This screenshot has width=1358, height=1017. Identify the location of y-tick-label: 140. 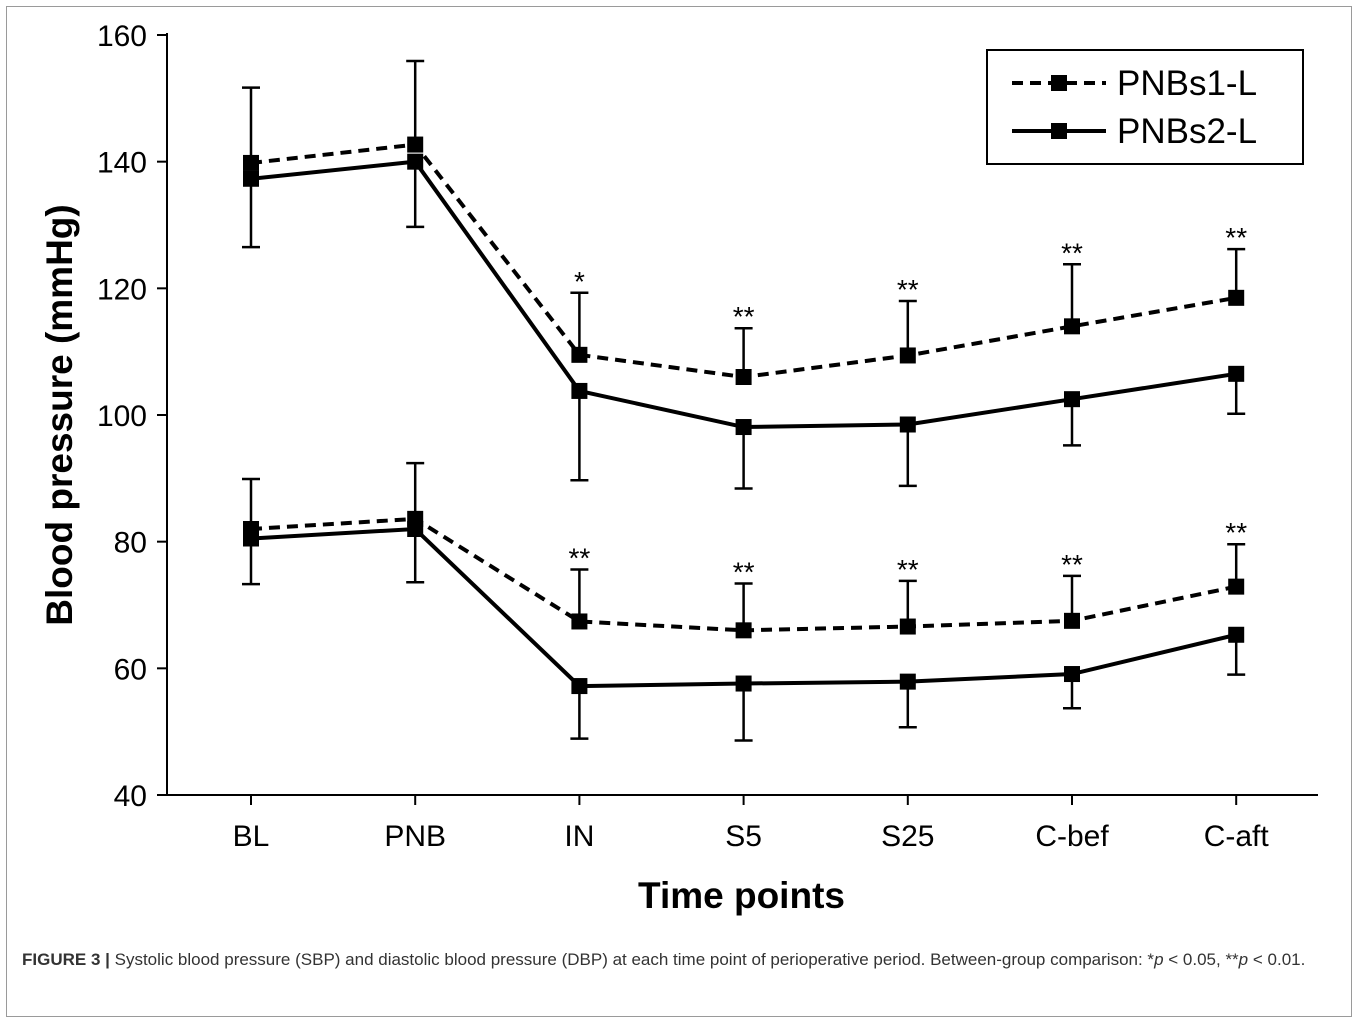
(122, 163).